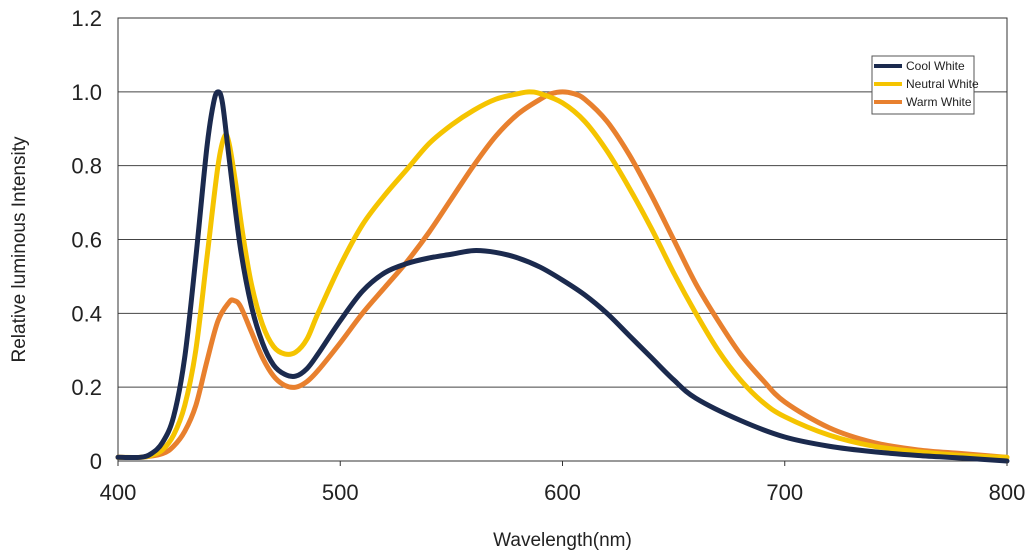  Describe the element at coordinates (19, 249) in the screenshot. I see `y-axis-title: Relative luminous Intensity` at that location.